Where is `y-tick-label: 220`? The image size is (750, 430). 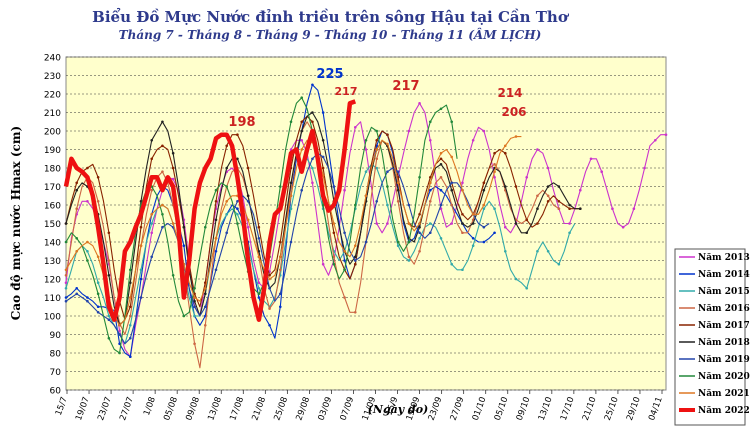 y-tick-label: 220 is located at coordinates (52, 96).